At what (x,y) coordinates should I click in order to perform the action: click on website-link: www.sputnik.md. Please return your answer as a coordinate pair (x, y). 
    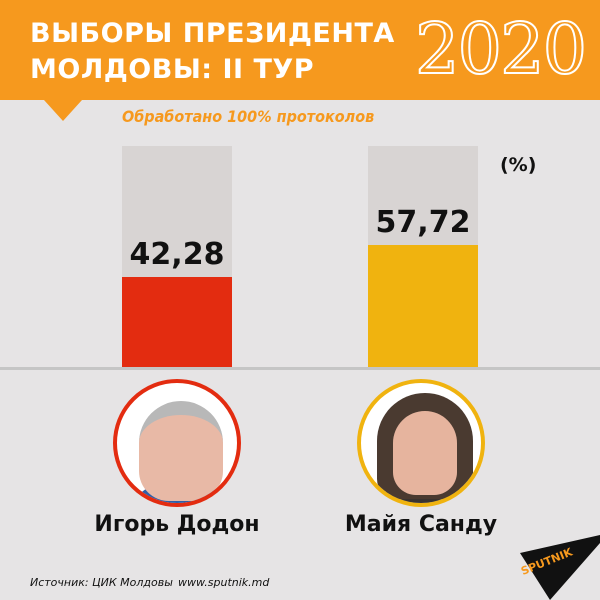
    Looking at the image, I should click on (224, 582).